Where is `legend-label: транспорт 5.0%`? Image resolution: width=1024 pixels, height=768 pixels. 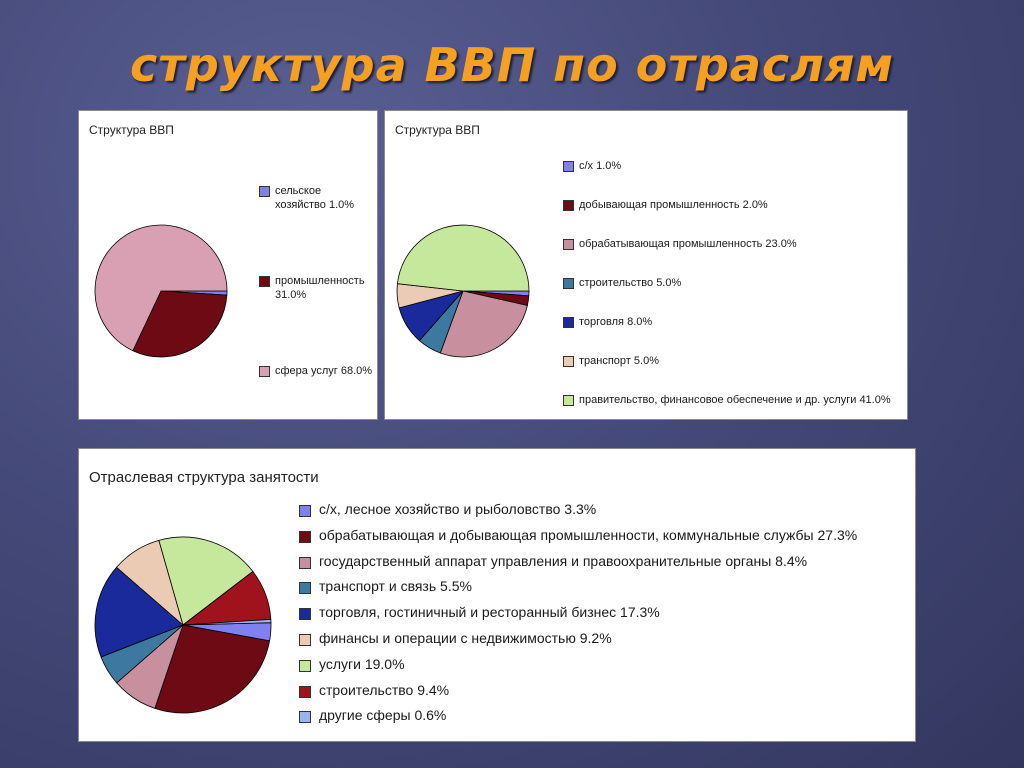
legend-label: транспорт 5.0% is located at coordinates (744, 361).